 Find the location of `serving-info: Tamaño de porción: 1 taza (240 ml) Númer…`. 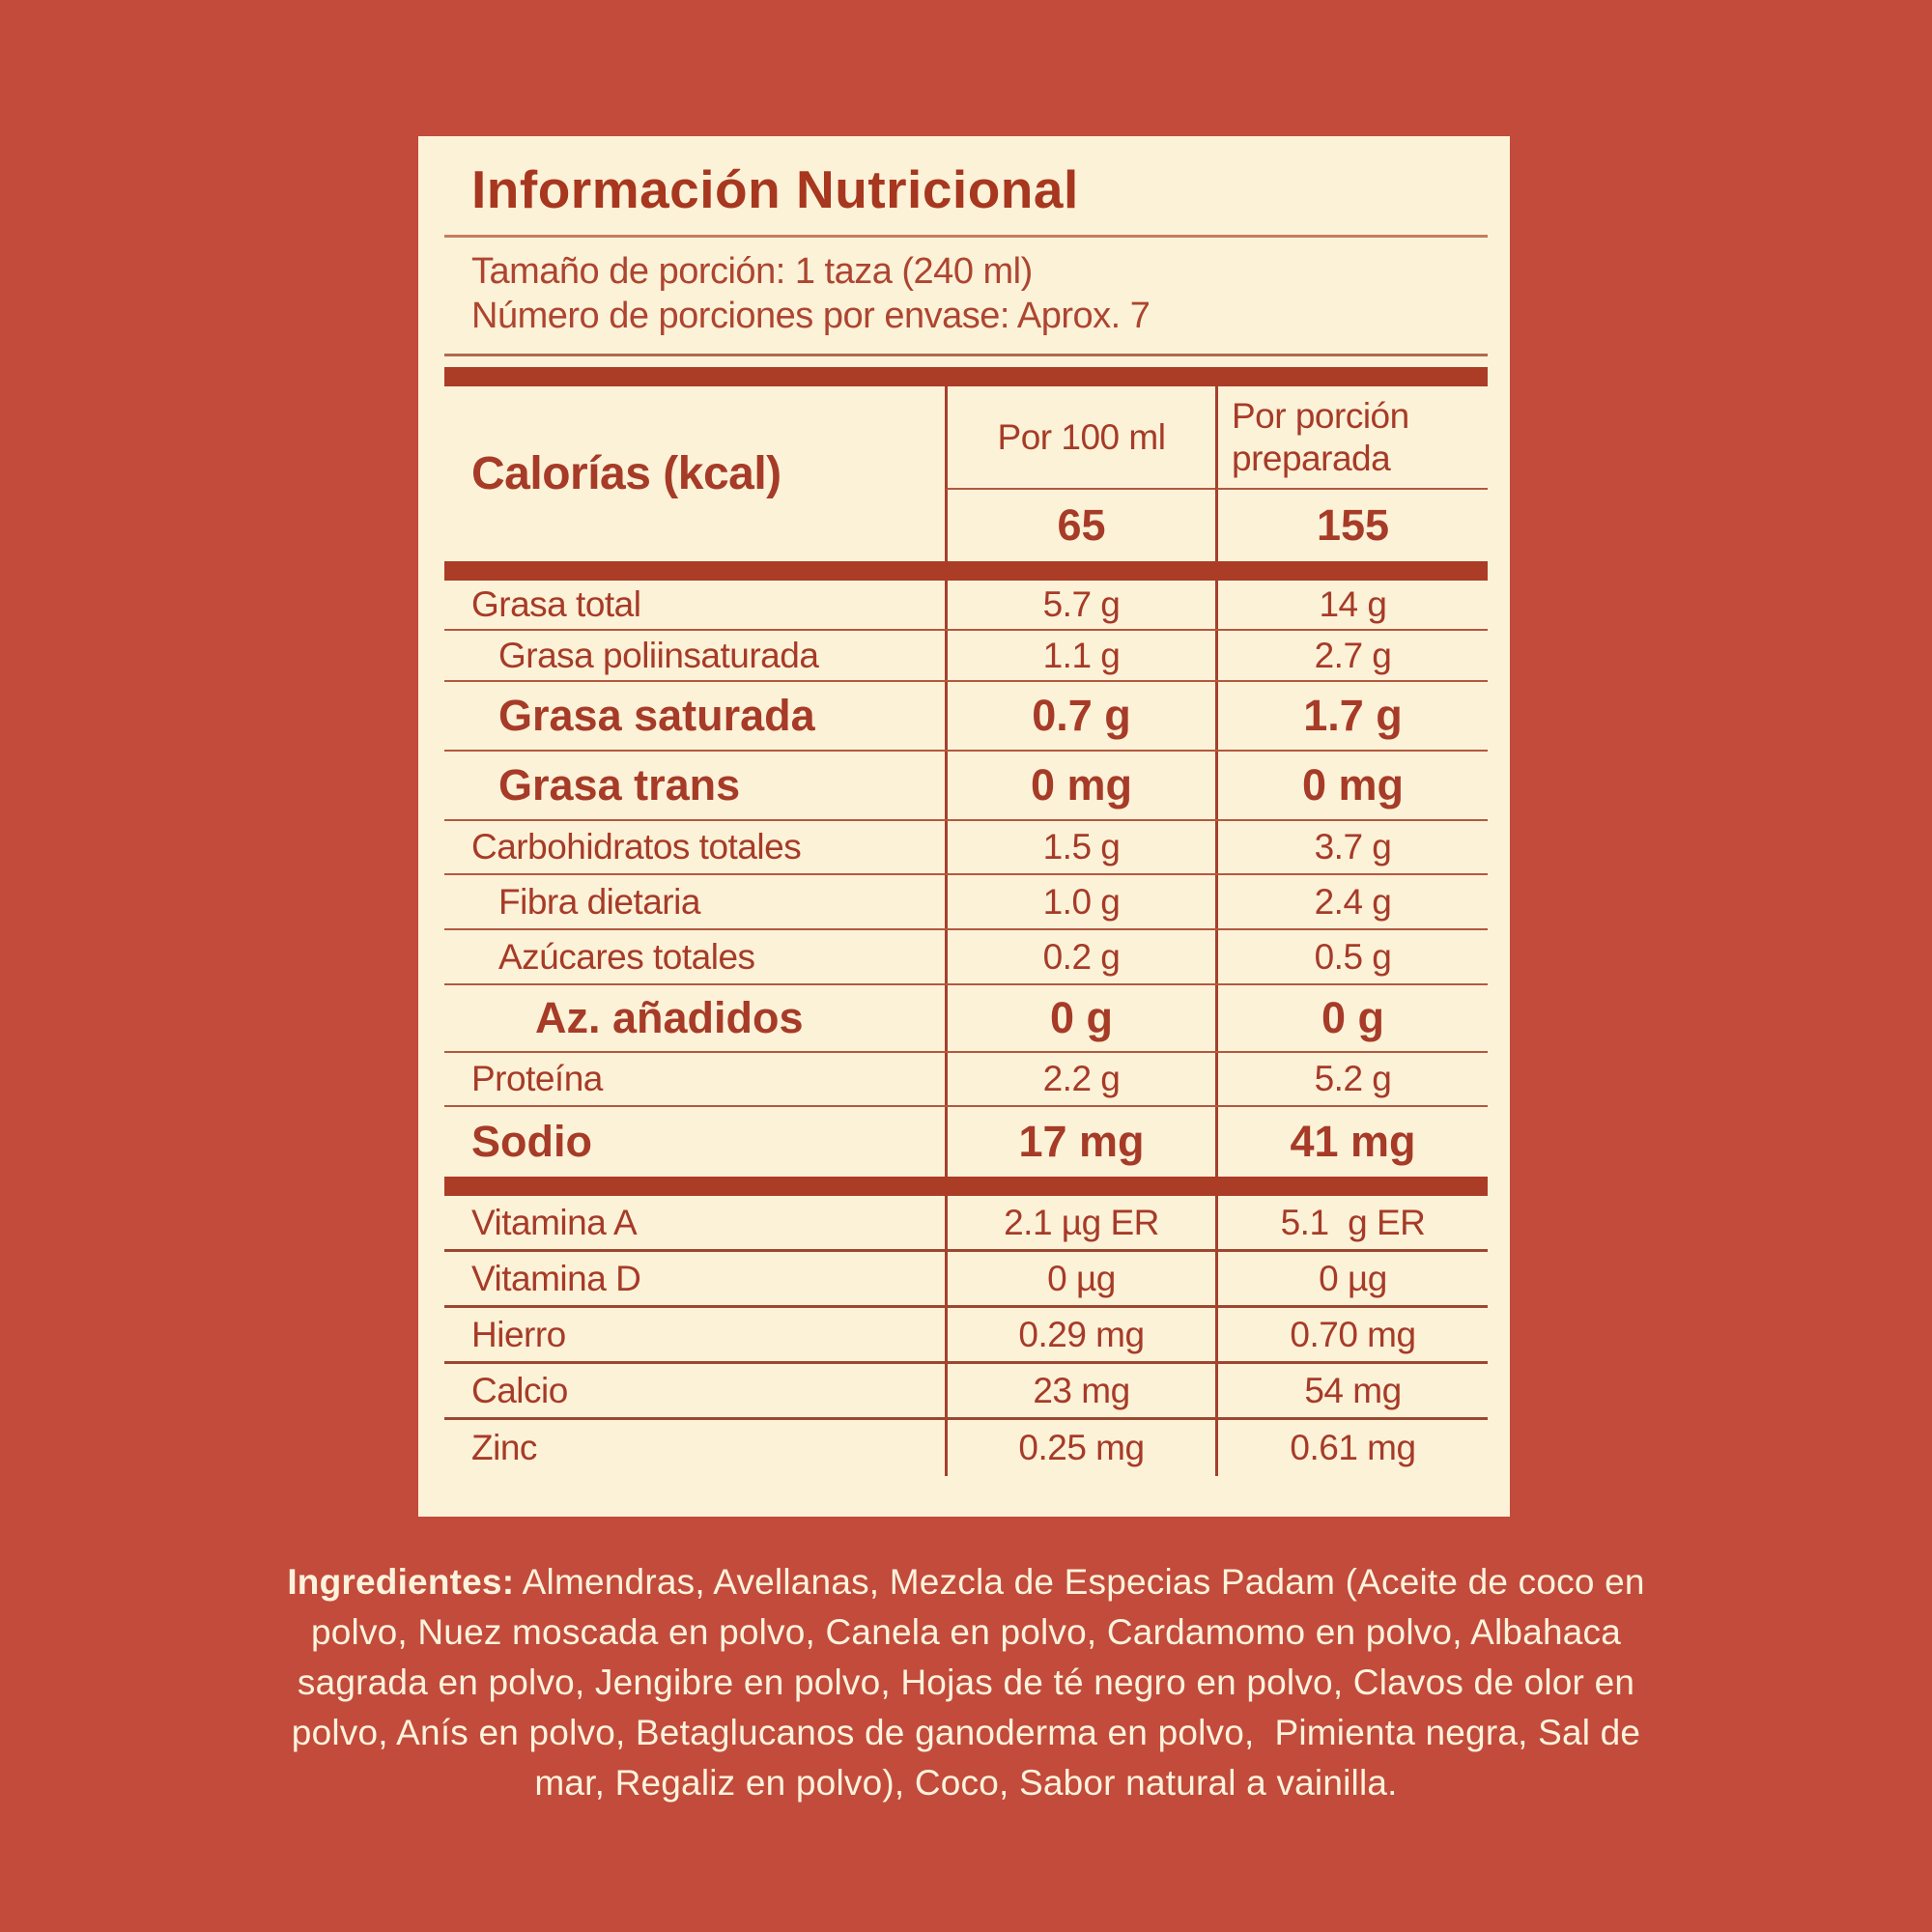

serving-info: Tamaño de porción: 1 taza (240 ml) Númer… is located at coordinates (966, 293).